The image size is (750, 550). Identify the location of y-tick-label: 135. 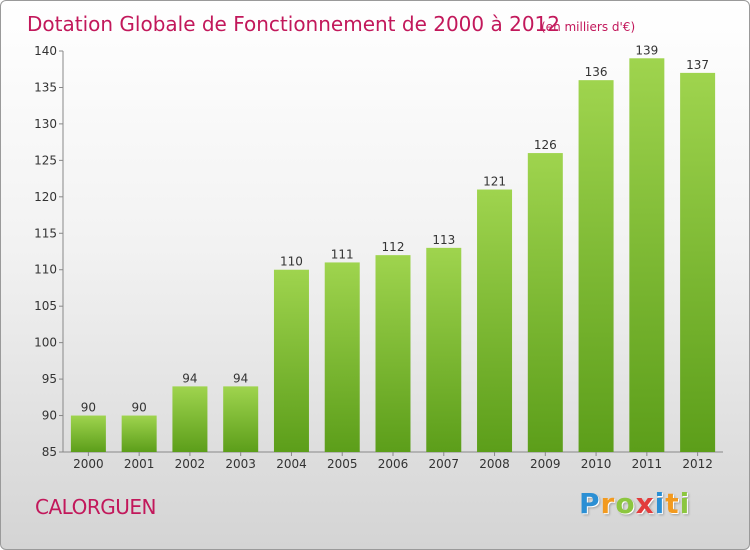
(45, 87).